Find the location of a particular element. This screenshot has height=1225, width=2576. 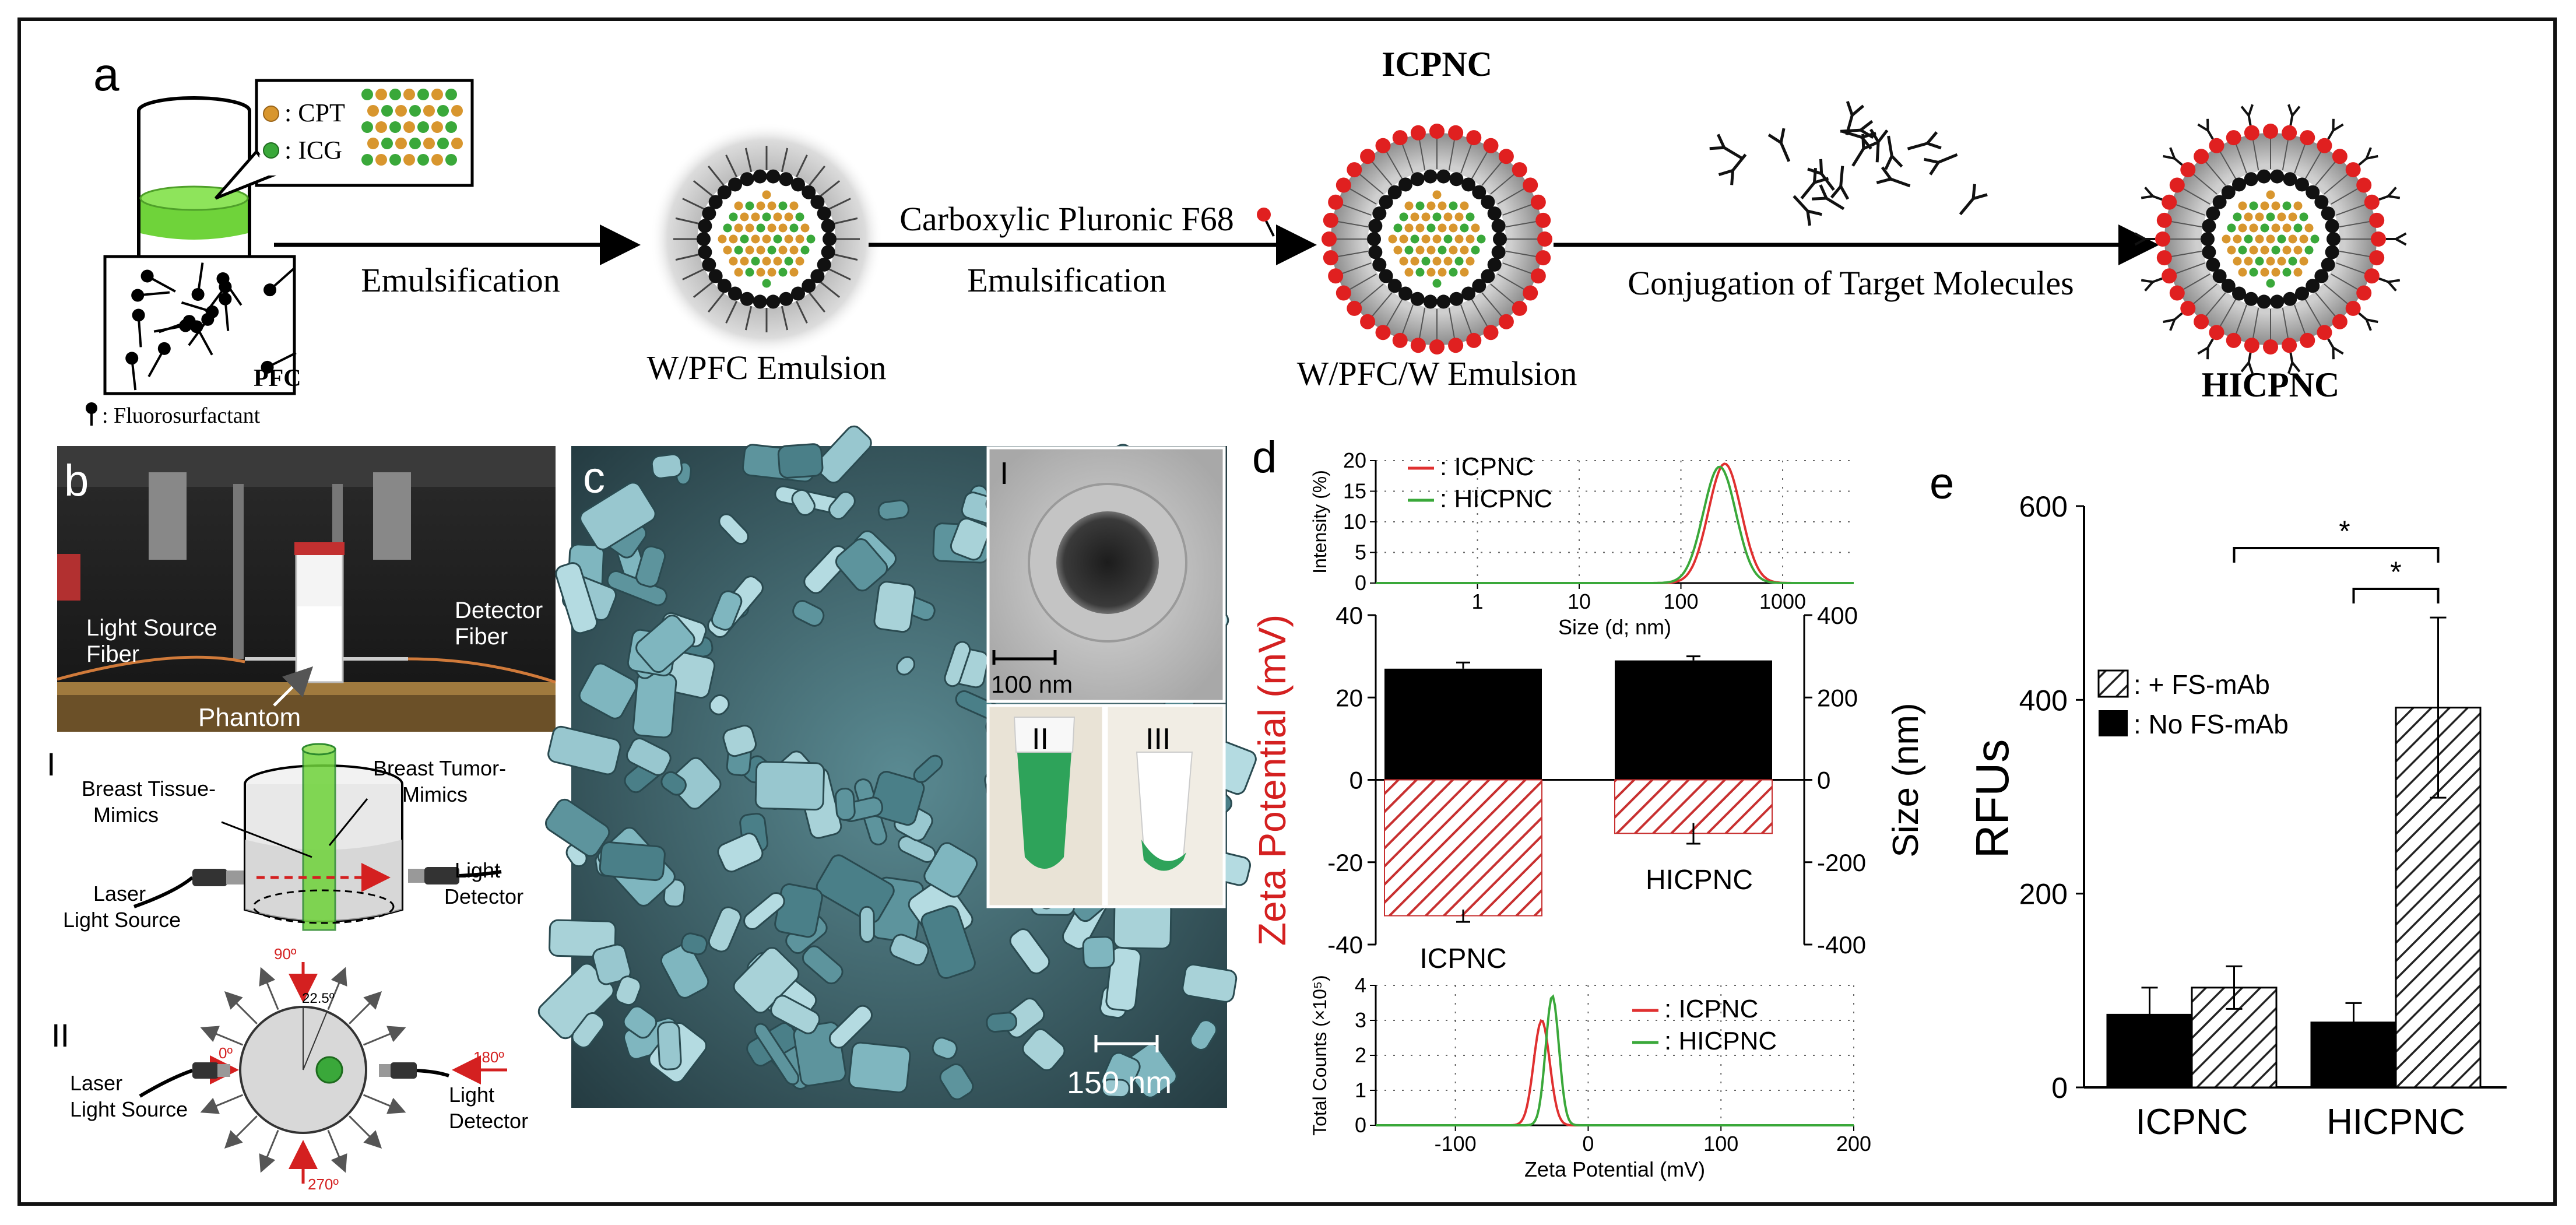

y-tick-label: 5 is located at coordinates (1360, 552).